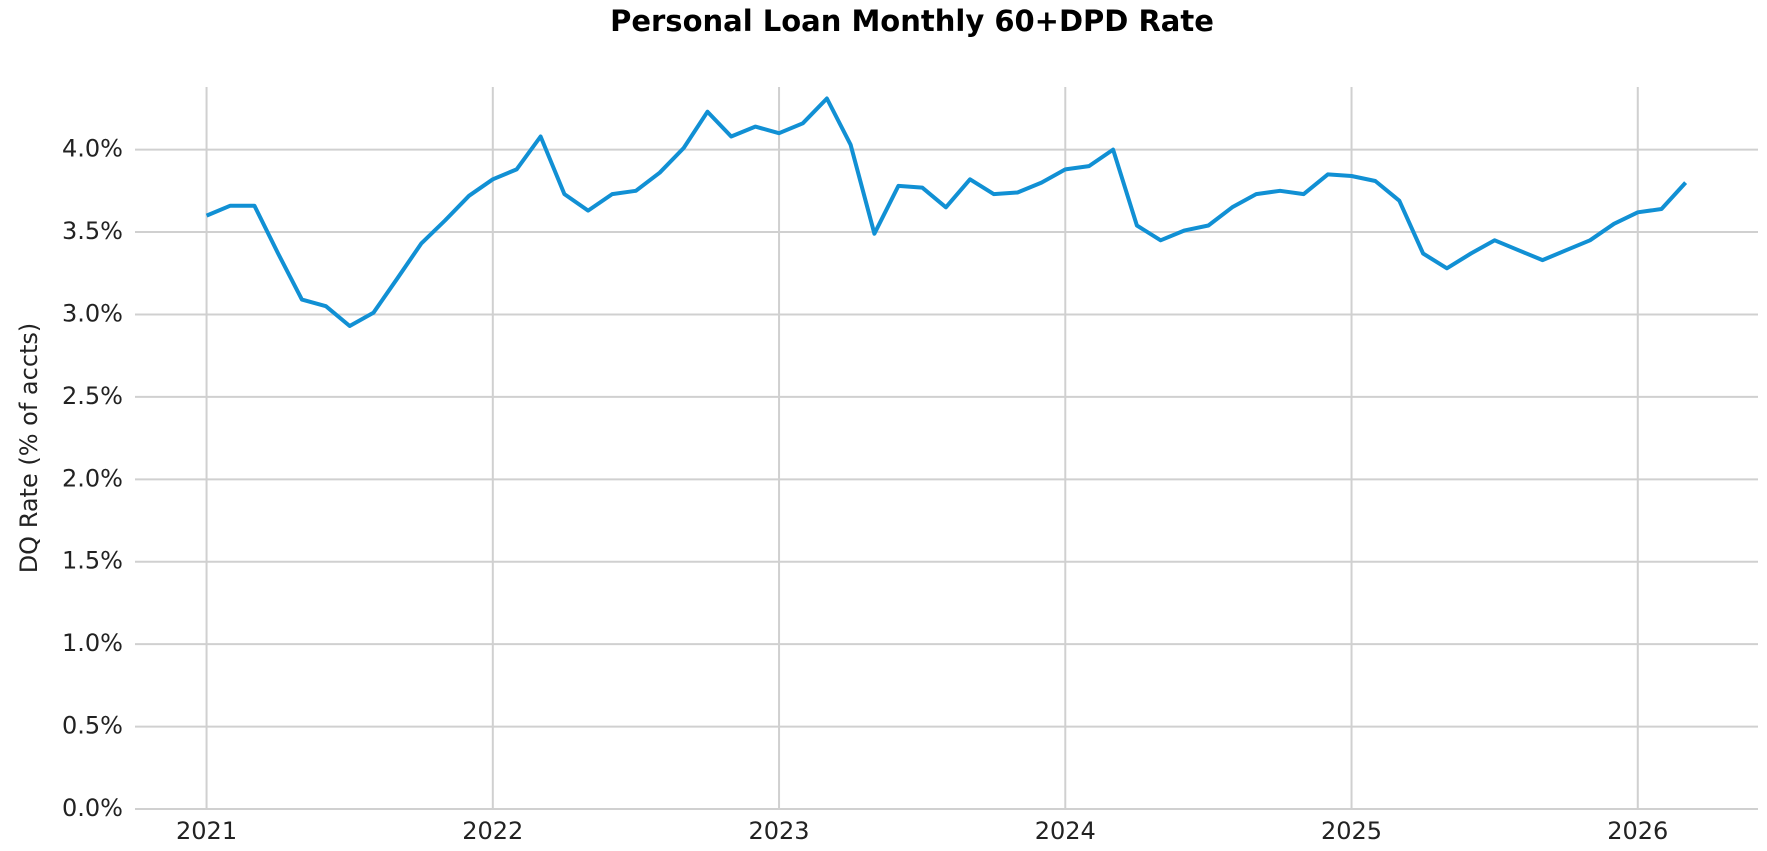 The height and width of the screenshot is (851, 1767). I want to click on chart-title: Personal Loan Monthly 60+DPD Rate, so click(912, 21).